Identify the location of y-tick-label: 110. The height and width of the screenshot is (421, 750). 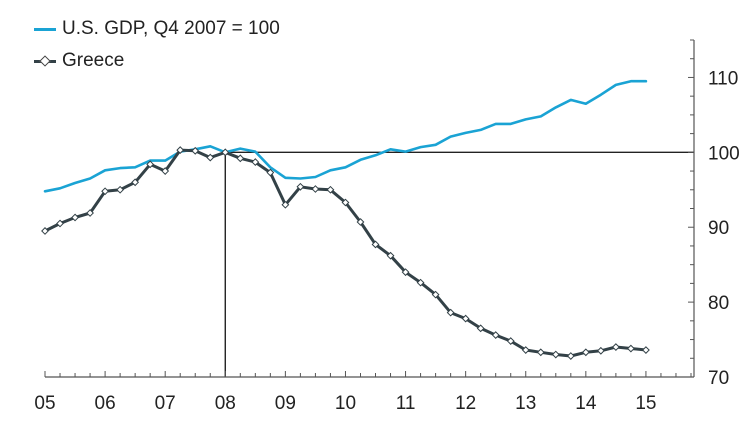
(723, 78).